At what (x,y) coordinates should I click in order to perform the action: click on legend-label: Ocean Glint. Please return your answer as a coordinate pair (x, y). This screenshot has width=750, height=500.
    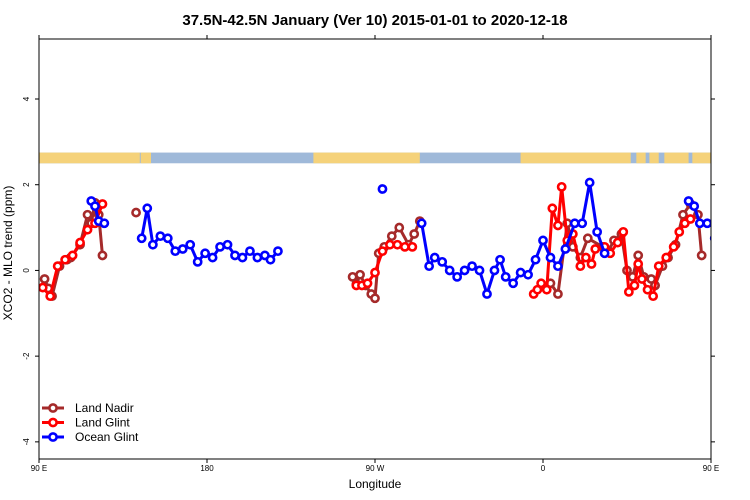
    Looking at the image, I should click on (107, 437).